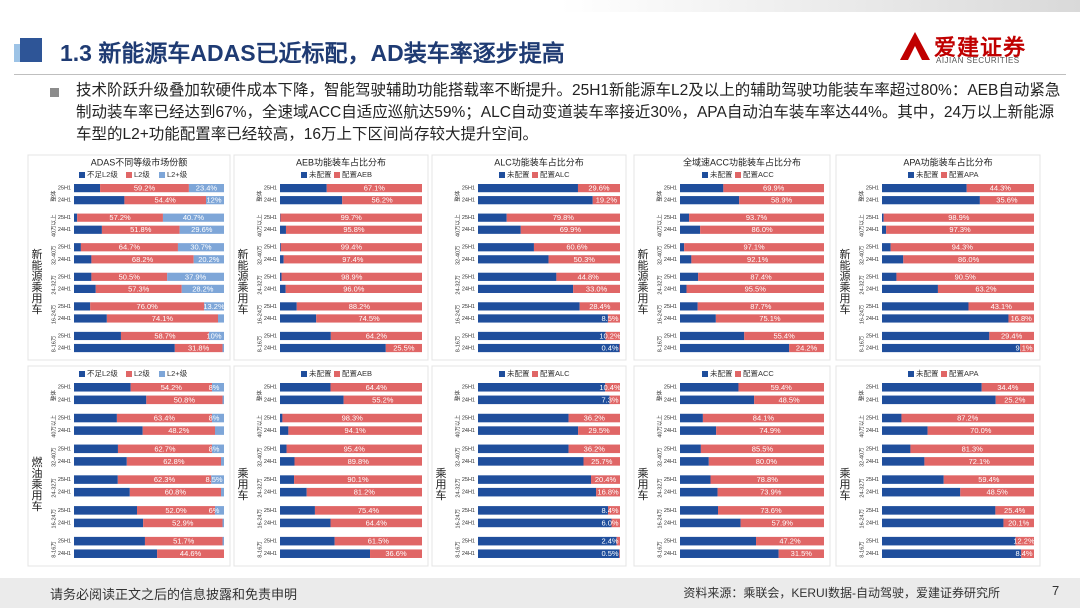  Describe the element at coordinates (120, 217) in the screenshot. I see `value-label: 57.2%` at that location.